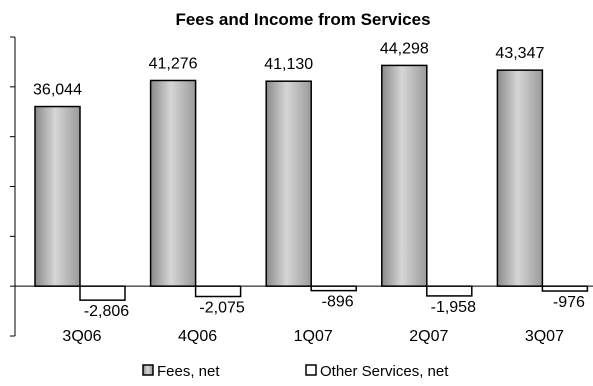 The height and width of the screenshot is (386, 593). What do you see at coordinates (338, 302) in the screenshot?
I see `other-services-data-label: -896` at bounding box center [338, 302].